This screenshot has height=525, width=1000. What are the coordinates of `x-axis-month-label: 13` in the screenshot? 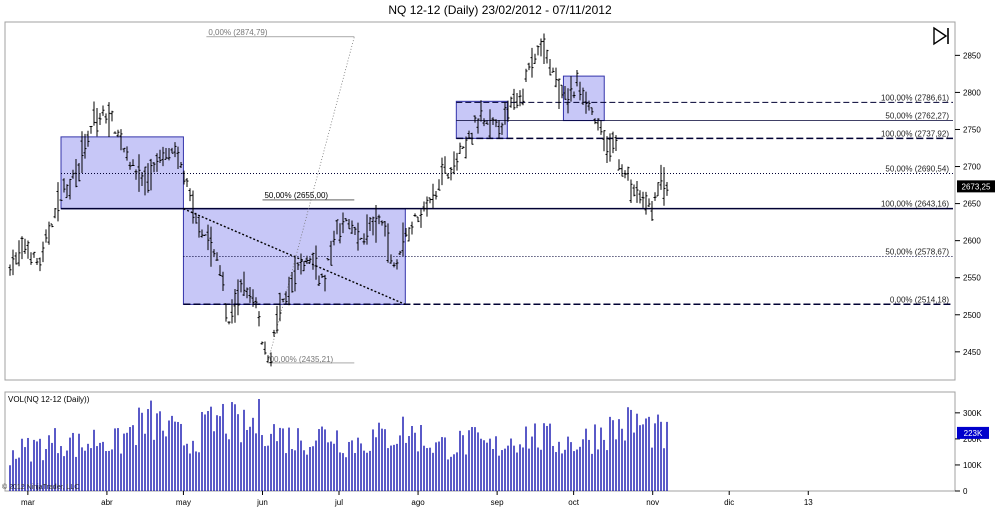 It's located at (808, 502).